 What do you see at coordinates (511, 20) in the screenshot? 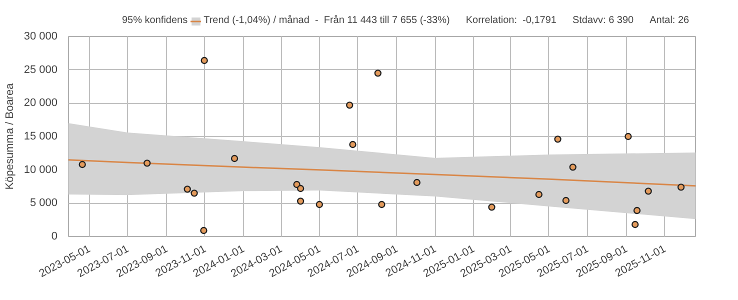
I see `text: Korrelation: -0,1791` at bounding box center [511, 20].